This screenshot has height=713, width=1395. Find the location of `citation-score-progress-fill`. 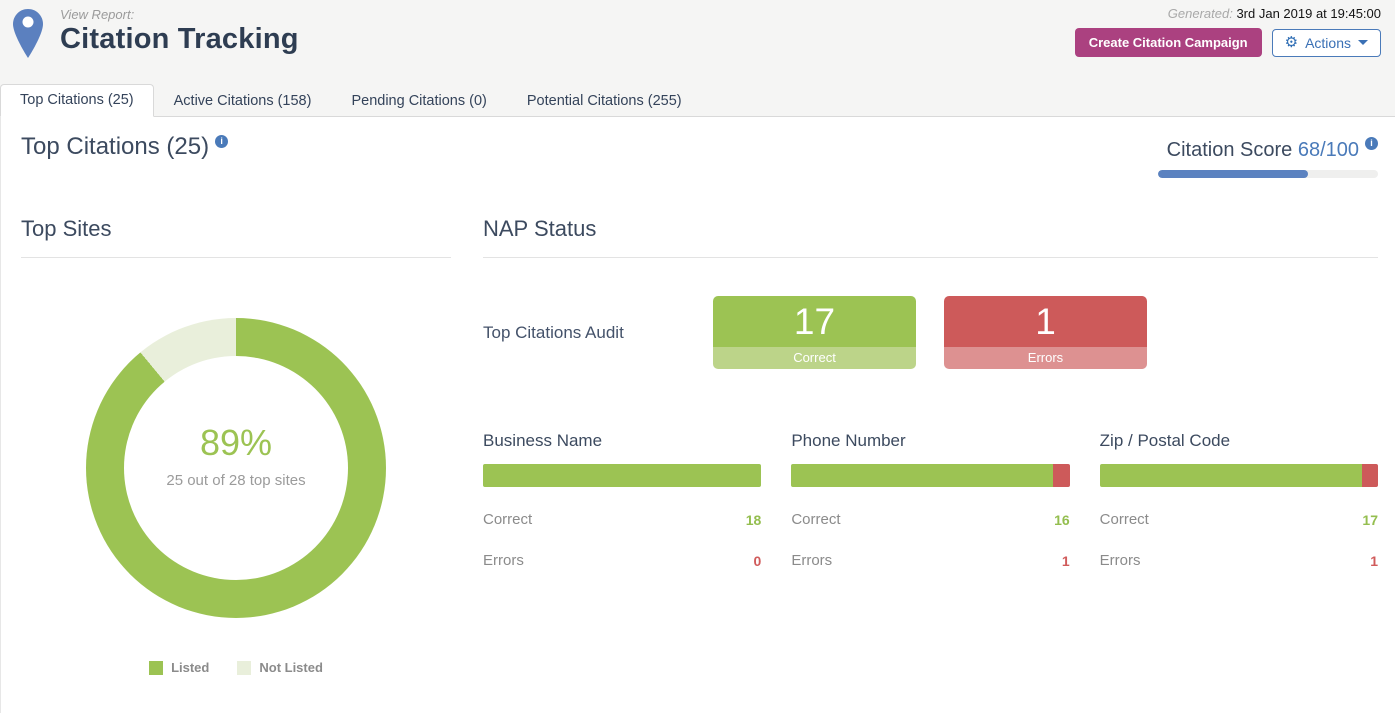

citation-score-progress-fill is located at coordinates (1233, 174).